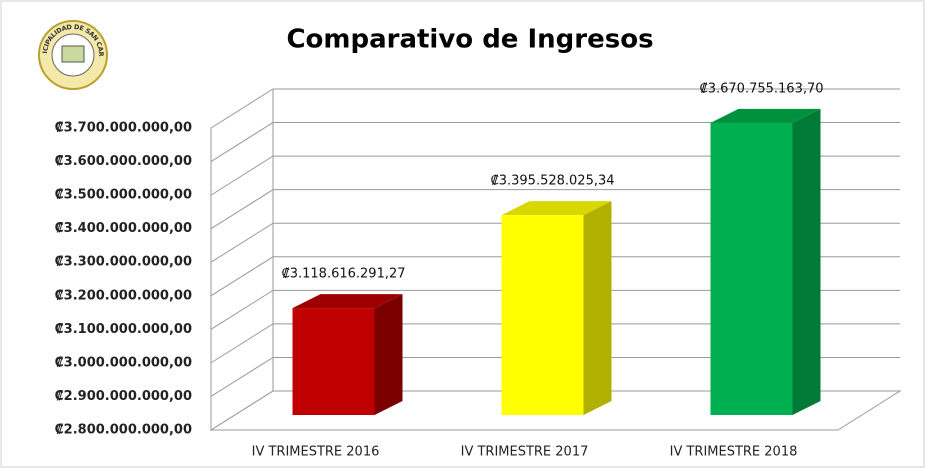 Image resolution: width=925 pixels, height=468 pixels. Describe the element at coordinates (123, 362) in the screenshot. I see `y-tick-label: ₡3.000.000.000,00` at that location.